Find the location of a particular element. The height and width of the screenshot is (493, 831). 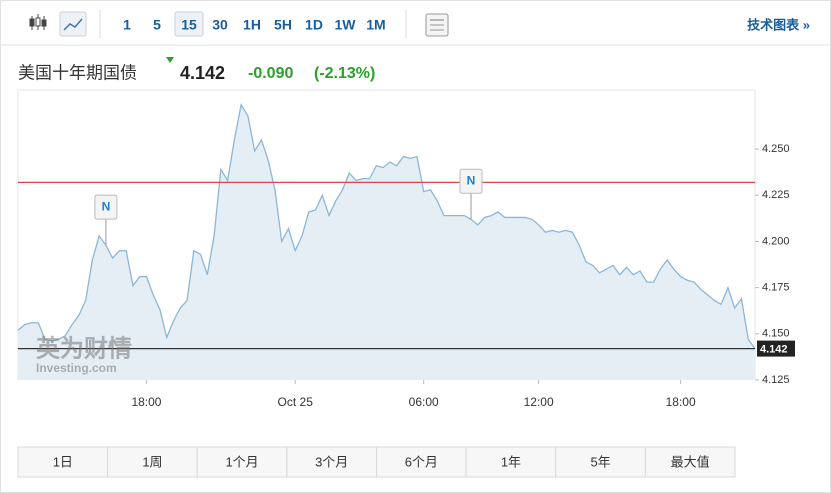

x-tick-label: 12:00 is located at coordinates (539, 402).